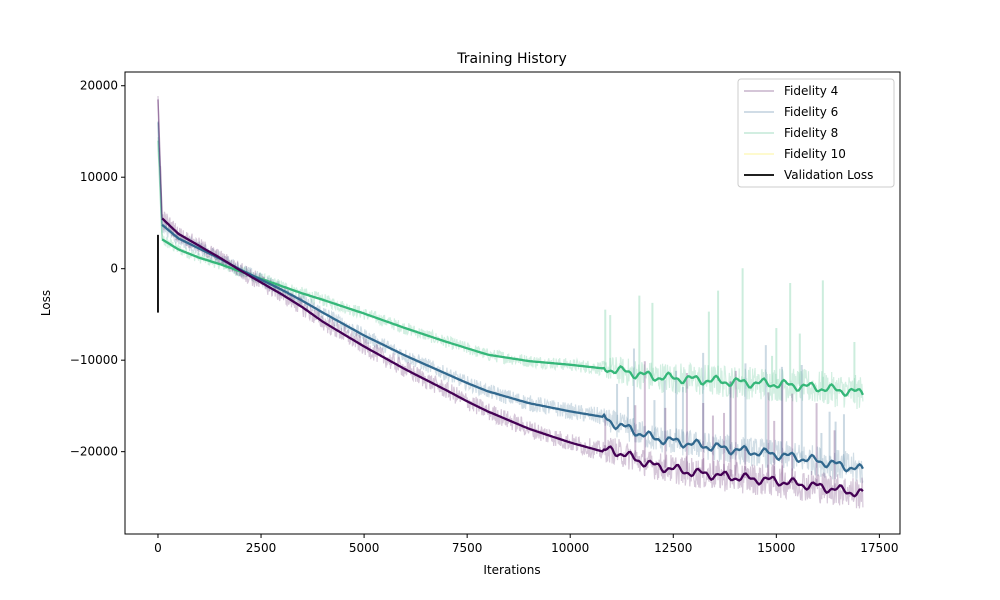 Image resolution: width=1000 pixels, height=600 pixels. I want to click on legend-label: Fidelity 6, so click(811, 112).